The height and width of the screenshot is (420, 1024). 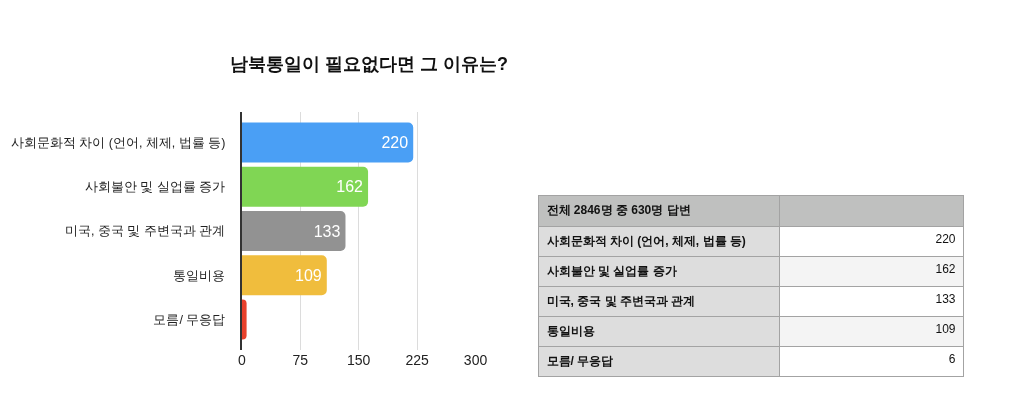 What do you see at coordinates (646, 241) in the screenshot?
I see `category-label: 사회문화적 차이 (언어, 체제, 법률 등)` at bounding box center [646, 241].